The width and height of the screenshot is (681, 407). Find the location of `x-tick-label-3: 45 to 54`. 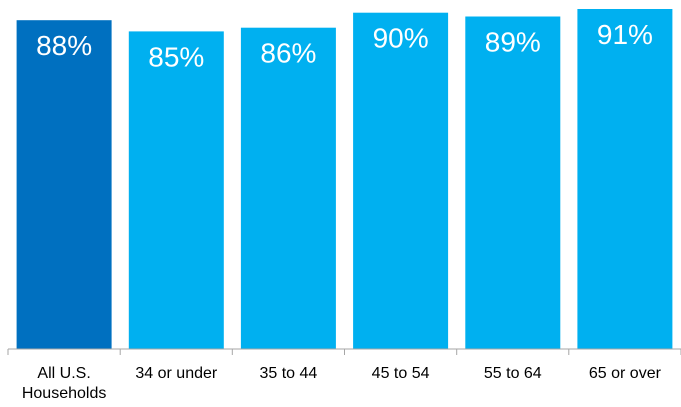

x-tick-label-3: 45 to 54 is located at coordinates (401, 373).